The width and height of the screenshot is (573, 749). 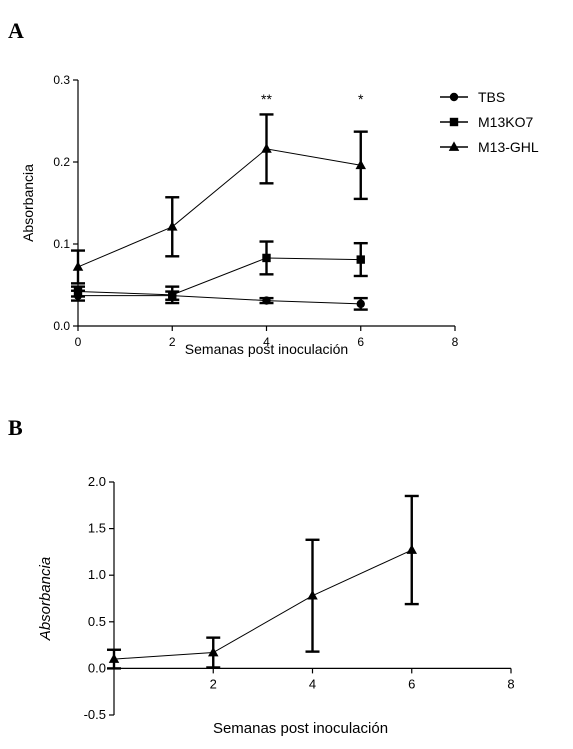 What do you see at coordinates (61, 80) in the screenshot?
I see `chart-a-y-tick-label: 0.3` at bounding box center [61, 80].